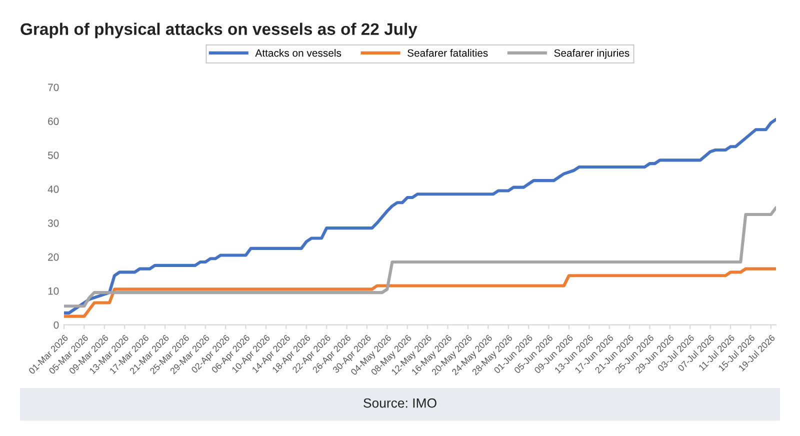 This screenshot has height=436, width=800. What do you see at coordinates (53, 88) in the screenshot?
I see `y-tick-label: 70` at bounding box center [53, 88].